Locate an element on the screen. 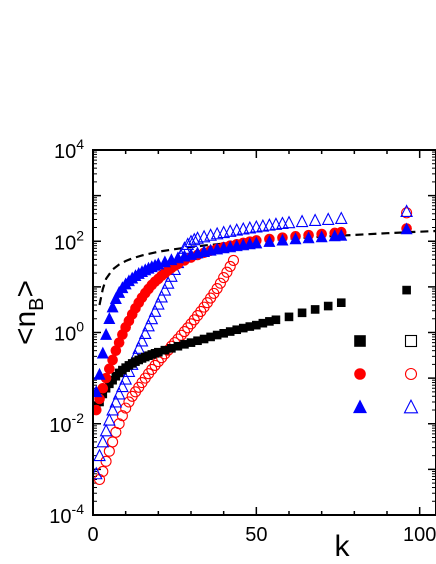  legend-red-open-circles-marker is located at coordinates (411, 374).